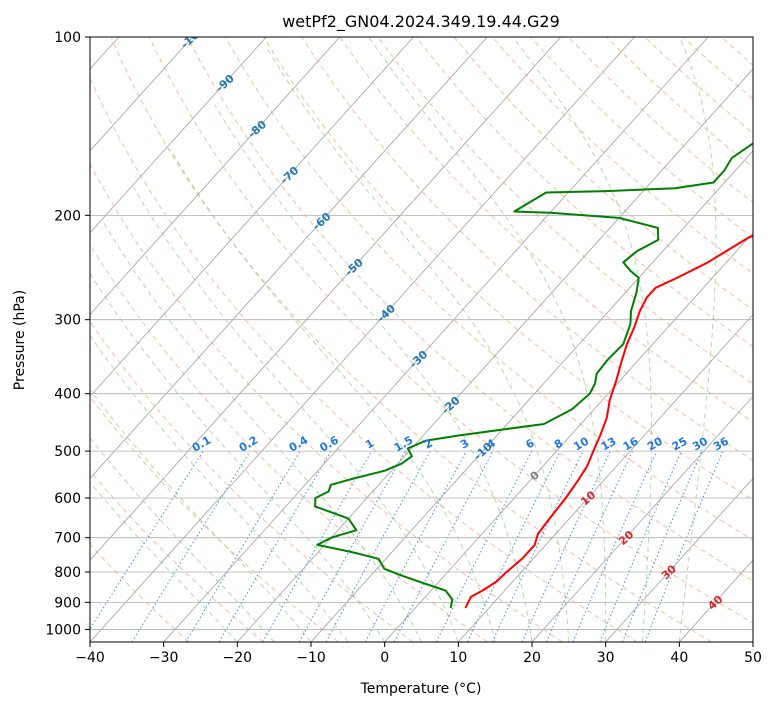 The image size is (775, 708). Describe the element at coordinates (421, 689) in the screenshot. I see `x-axis-title: Temperature (°C)` at that location.